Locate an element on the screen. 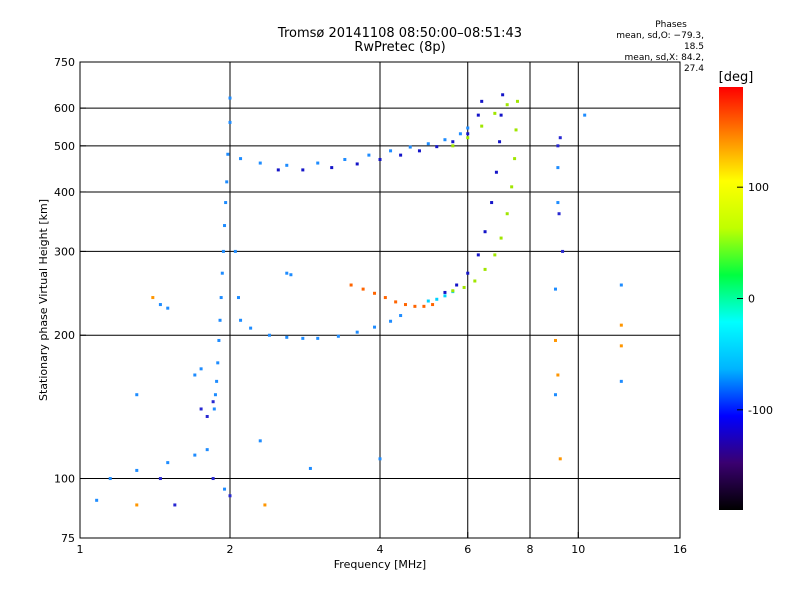  y-tick-label: 200 is located at coordinates (64, 335).